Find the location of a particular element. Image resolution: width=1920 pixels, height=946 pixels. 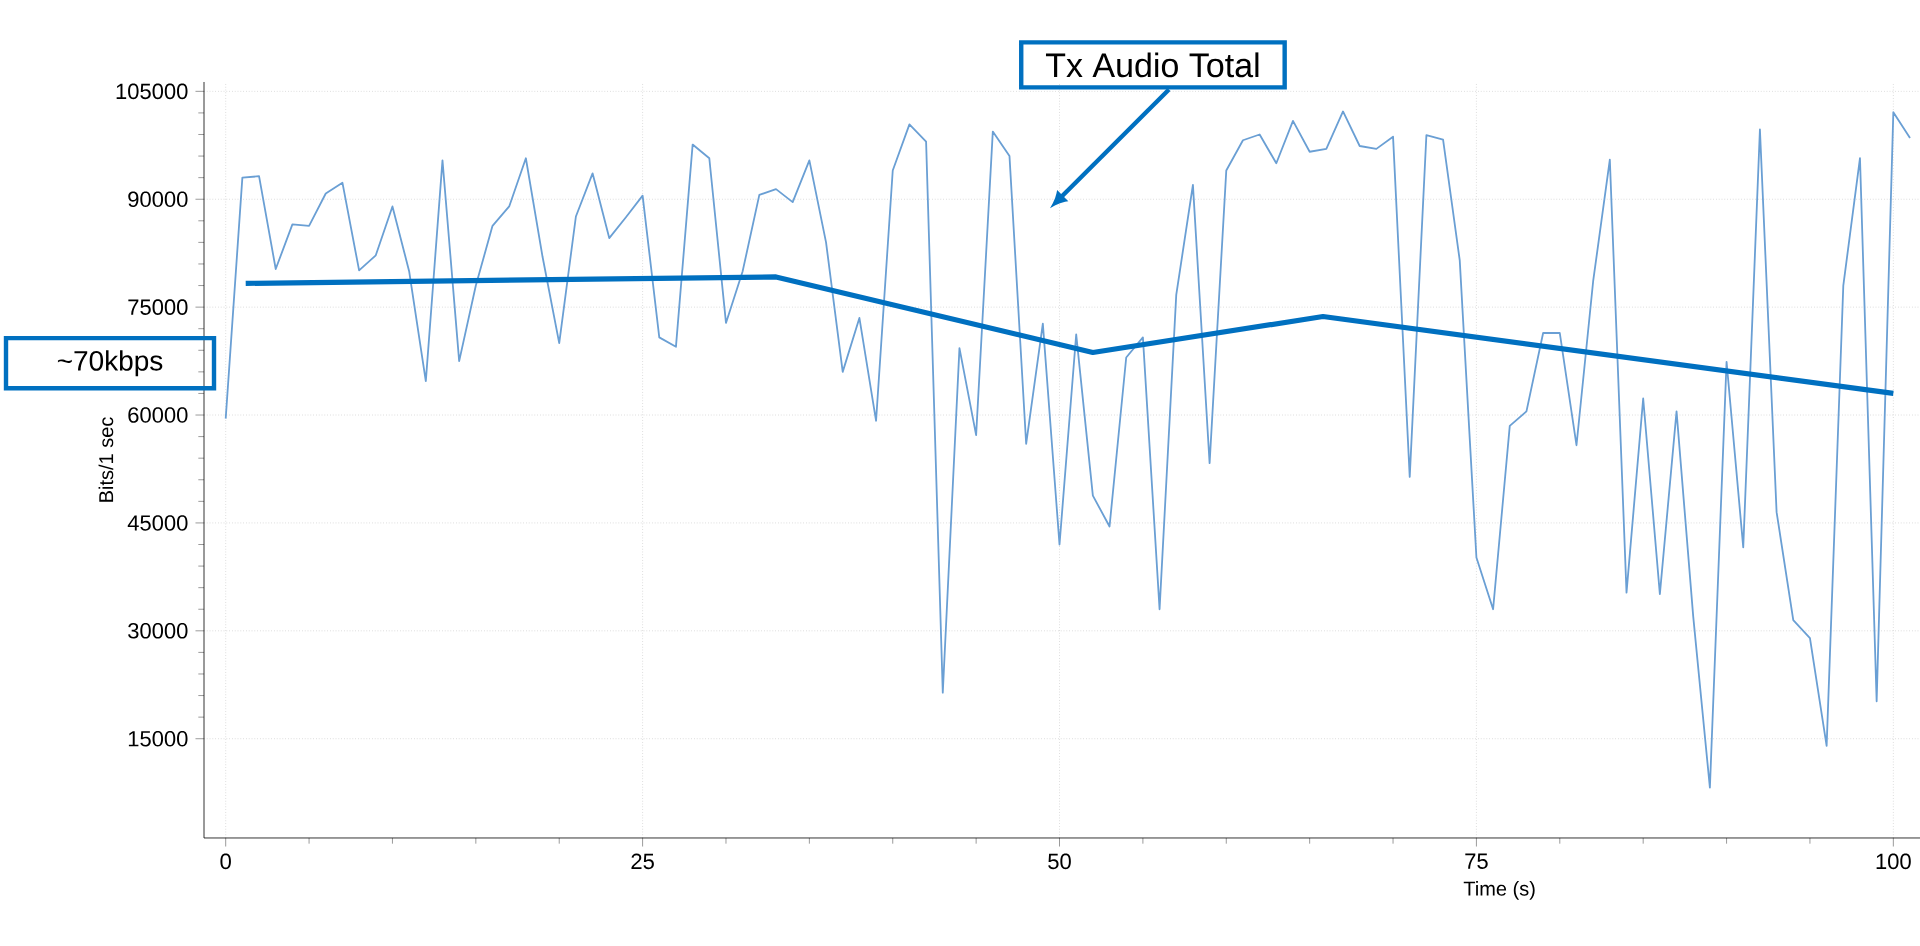

y-tick-label: 60000 is located at coordinates (158, 415).